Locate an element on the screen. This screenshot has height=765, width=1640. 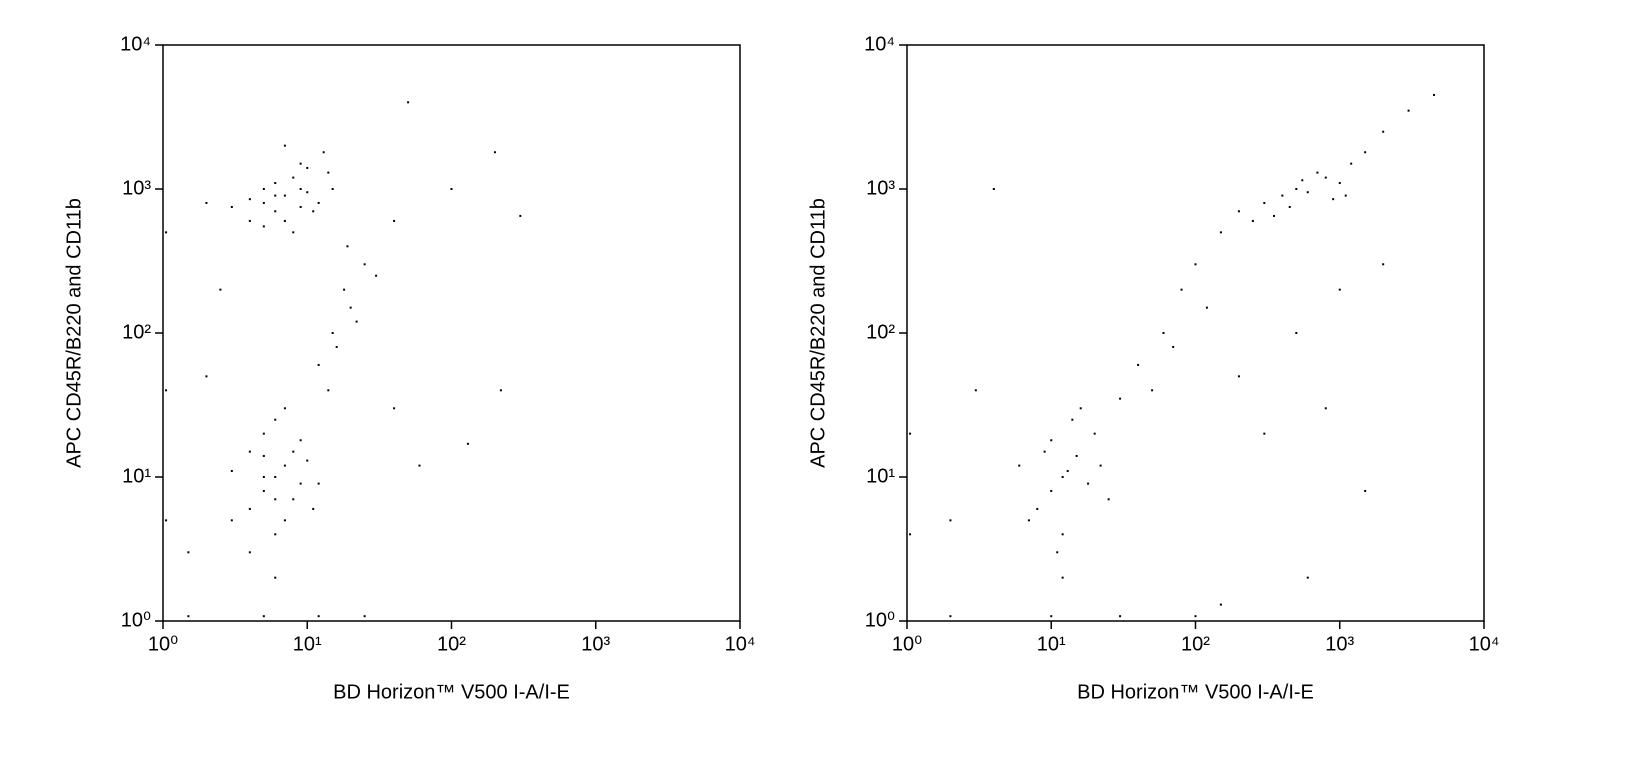
y-tick-label: 10³ is located at coordinates (880, 188).